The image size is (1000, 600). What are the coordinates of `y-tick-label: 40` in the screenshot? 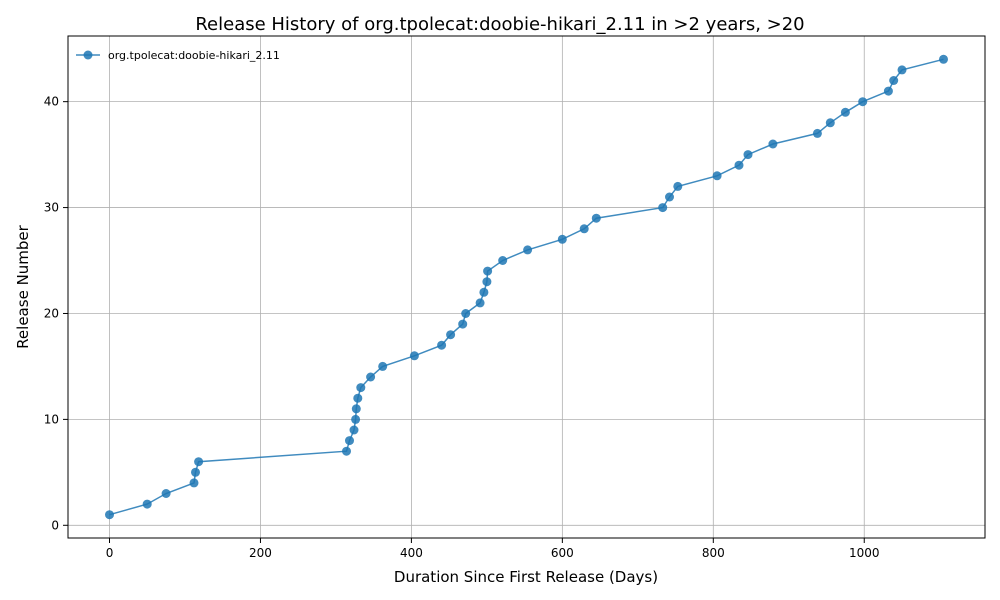 It's located at (51, 102).